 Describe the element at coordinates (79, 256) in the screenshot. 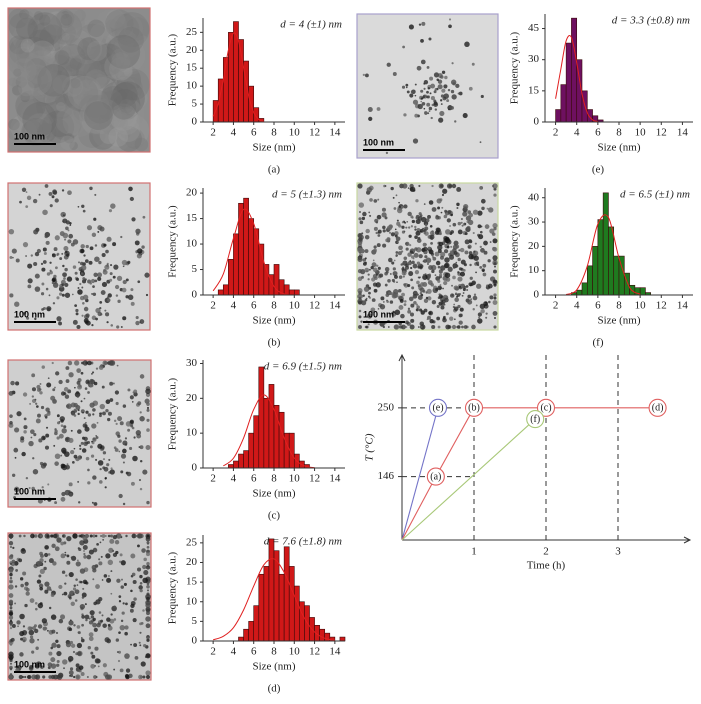

I see `tem-image: 100 nm` at that location.